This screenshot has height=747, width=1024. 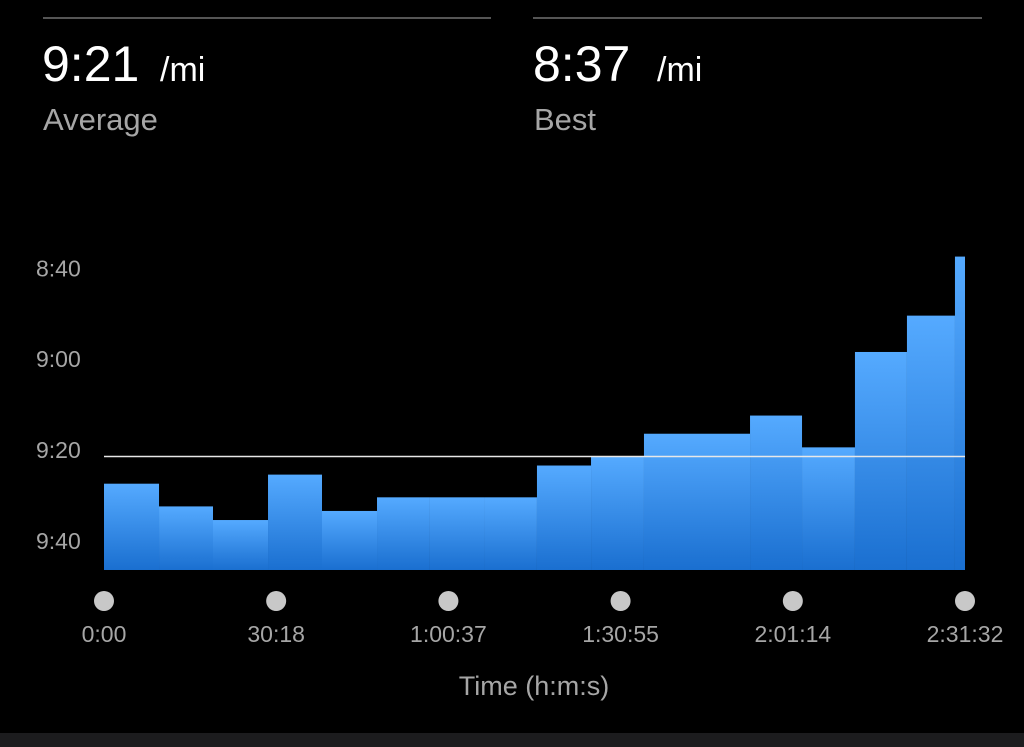 I want to click on stat-value: 9:21, so click(x=90, y=64).